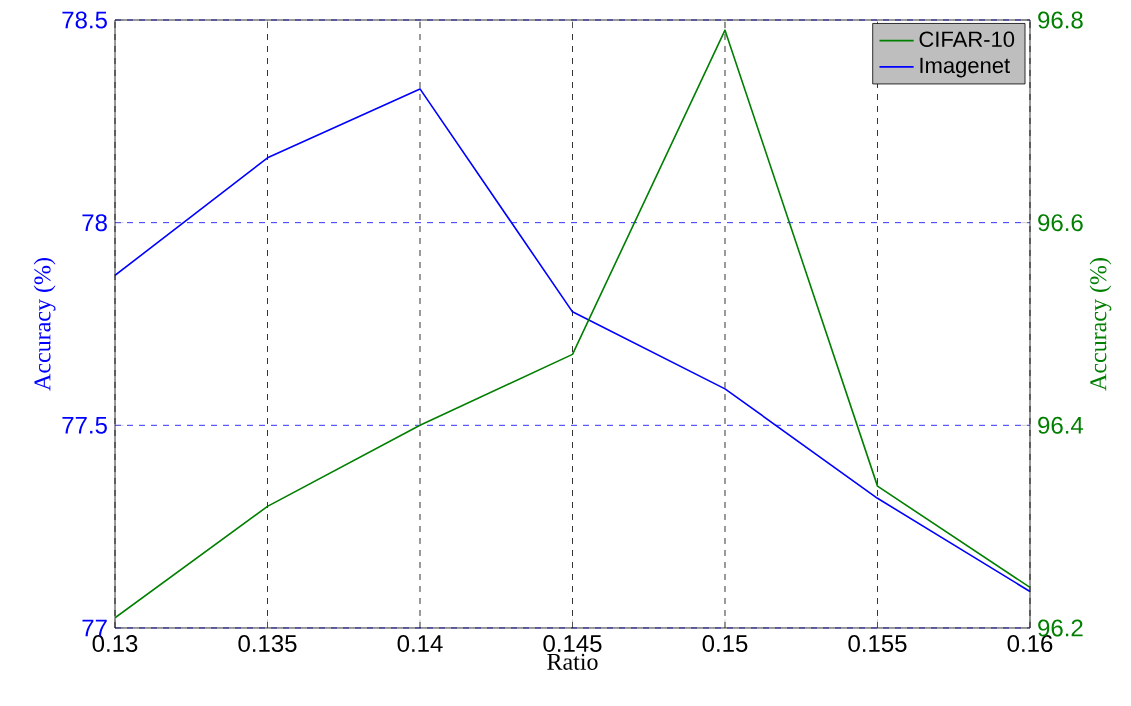  Describe the element at coordinates (965, 67) in the screenshot. I see `legend-label: Imagenet` at that location.